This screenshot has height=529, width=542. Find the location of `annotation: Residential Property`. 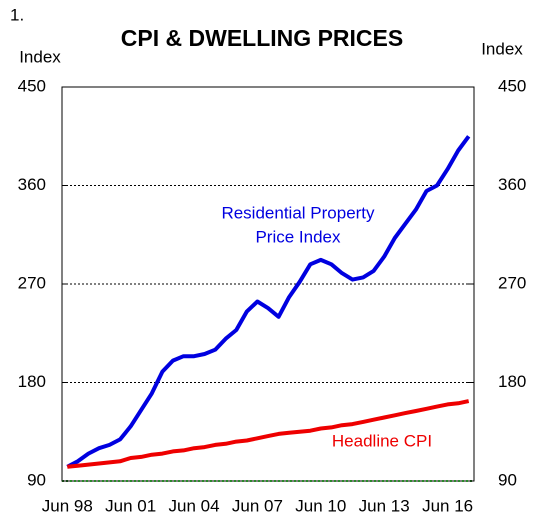

annotation: Residential Property is located at coordinates (298, 212).